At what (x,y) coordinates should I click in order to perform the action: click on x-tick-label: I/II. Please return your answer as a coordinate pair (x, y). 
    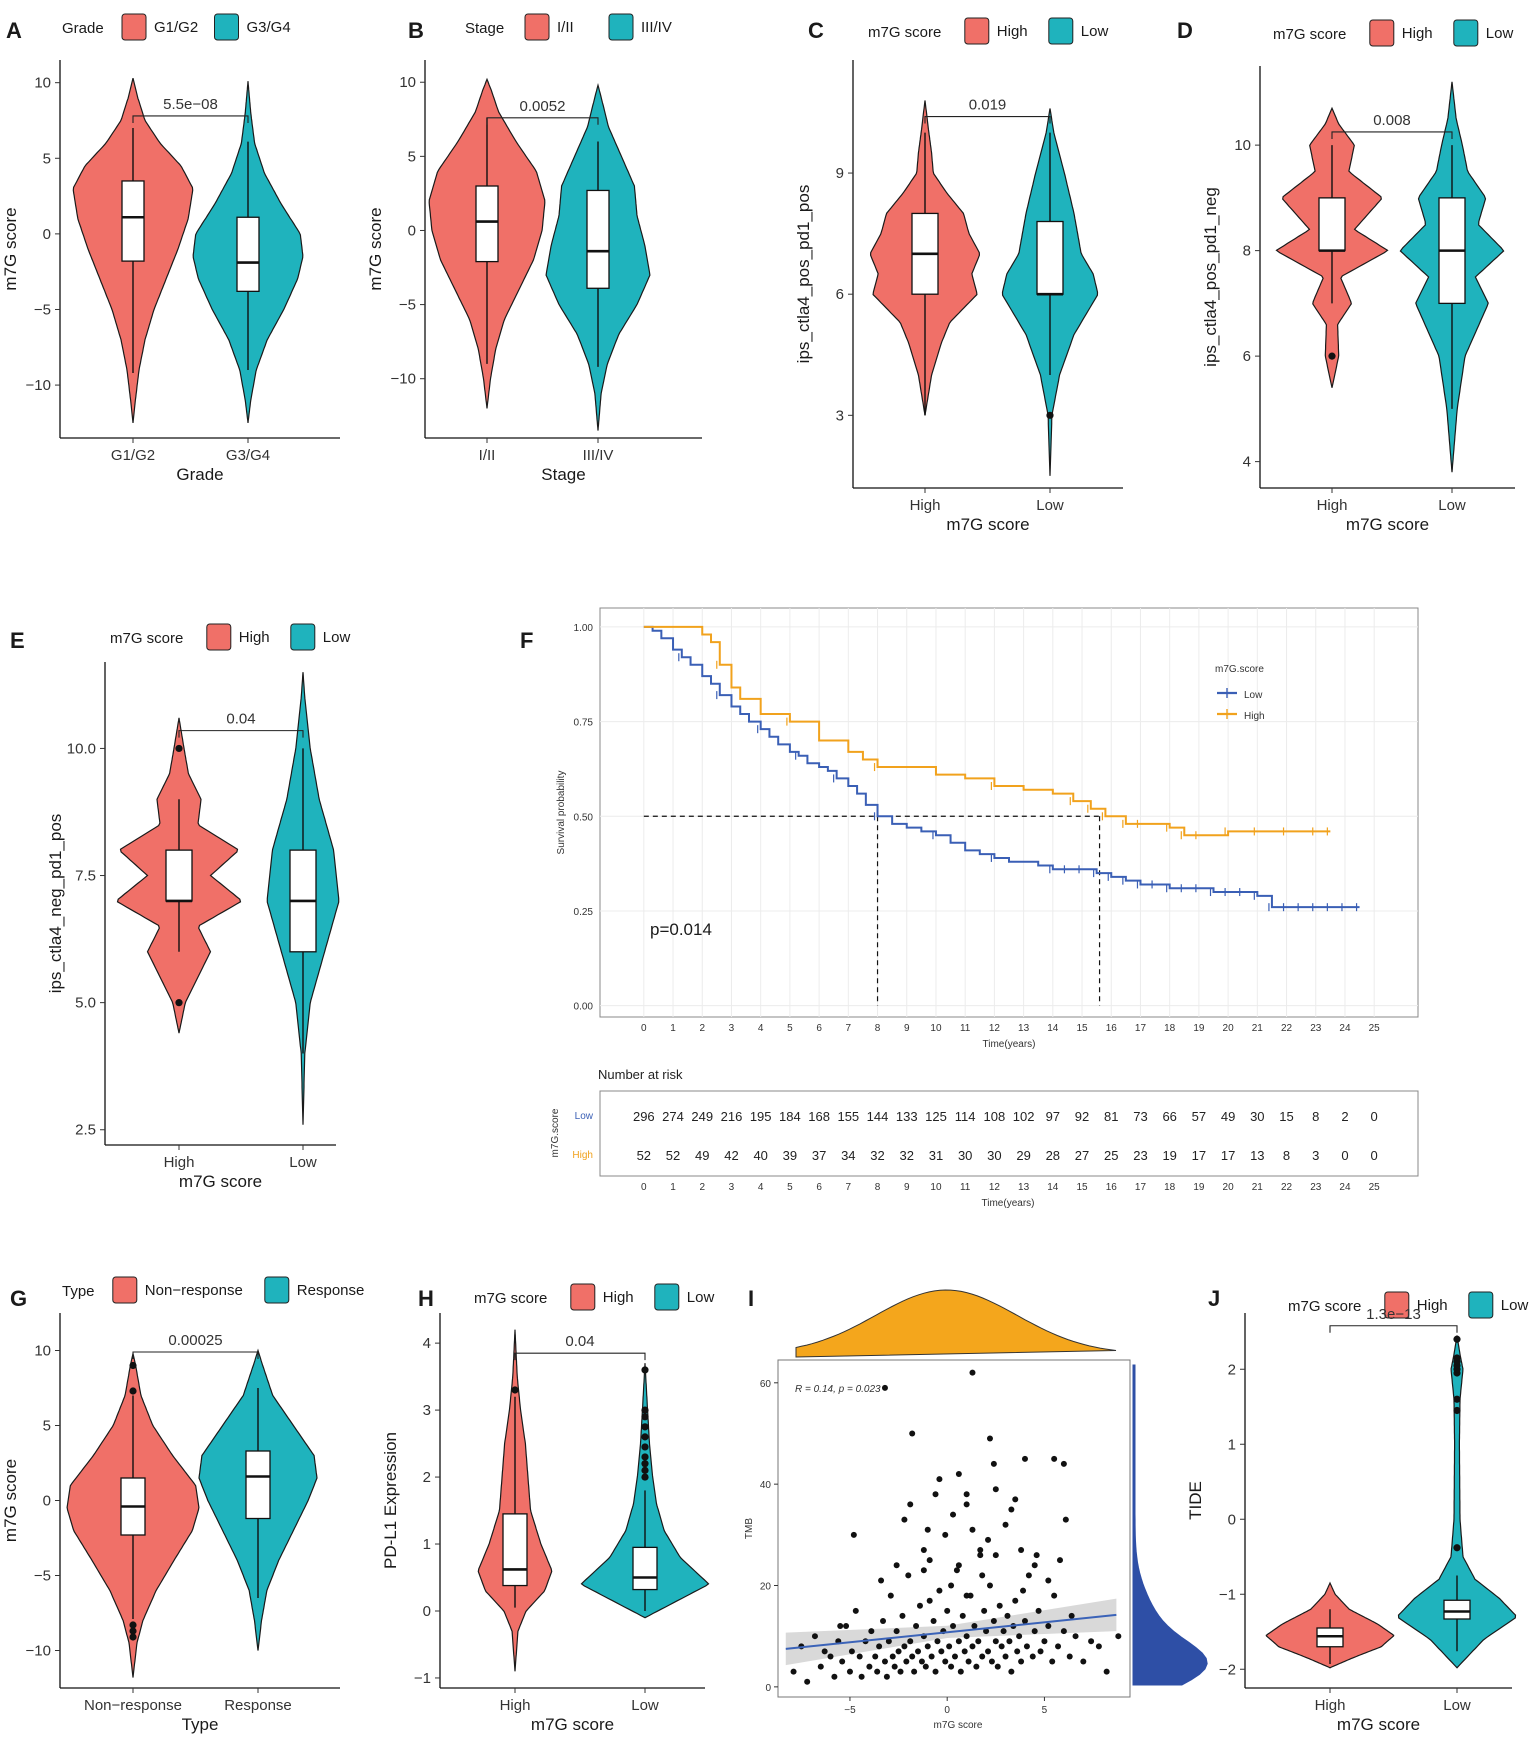
    Looking at the image, I should click on (487, 455).